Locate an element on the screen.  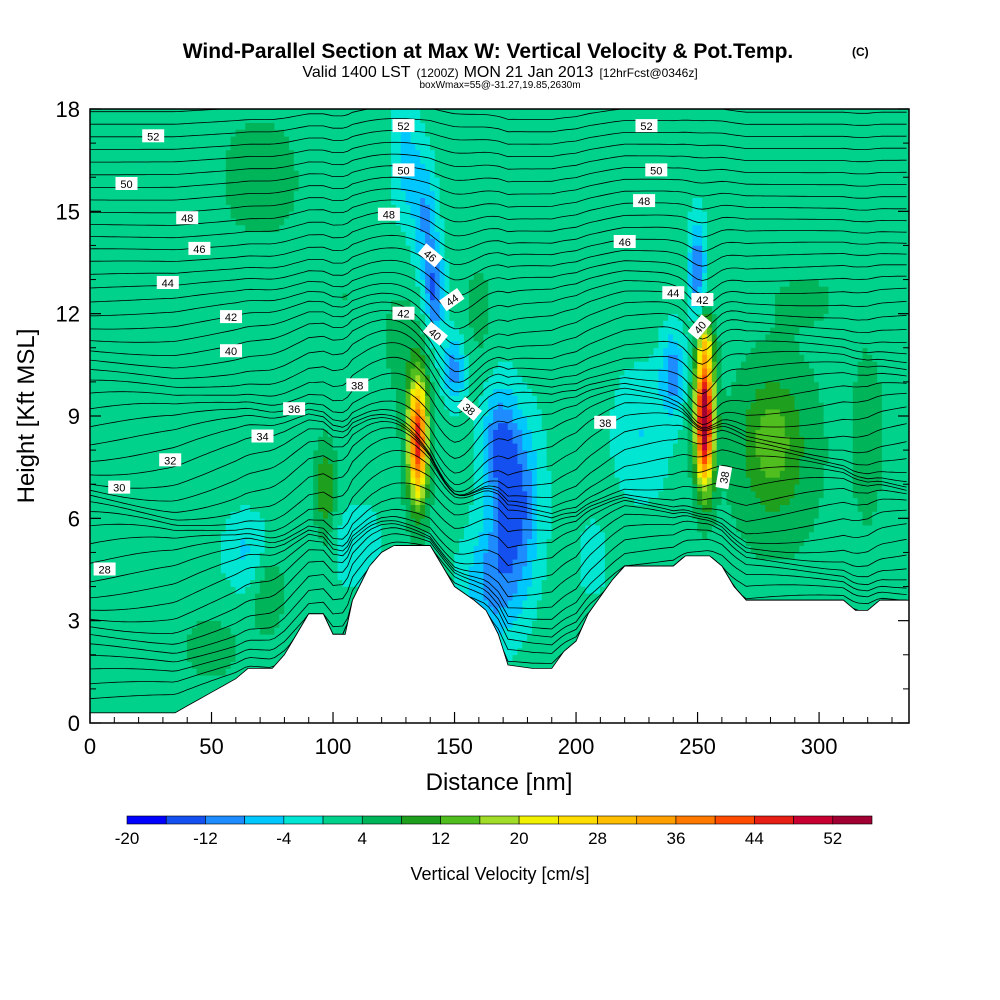
y-tick-label: 15 is located at coordinates (68, 211).